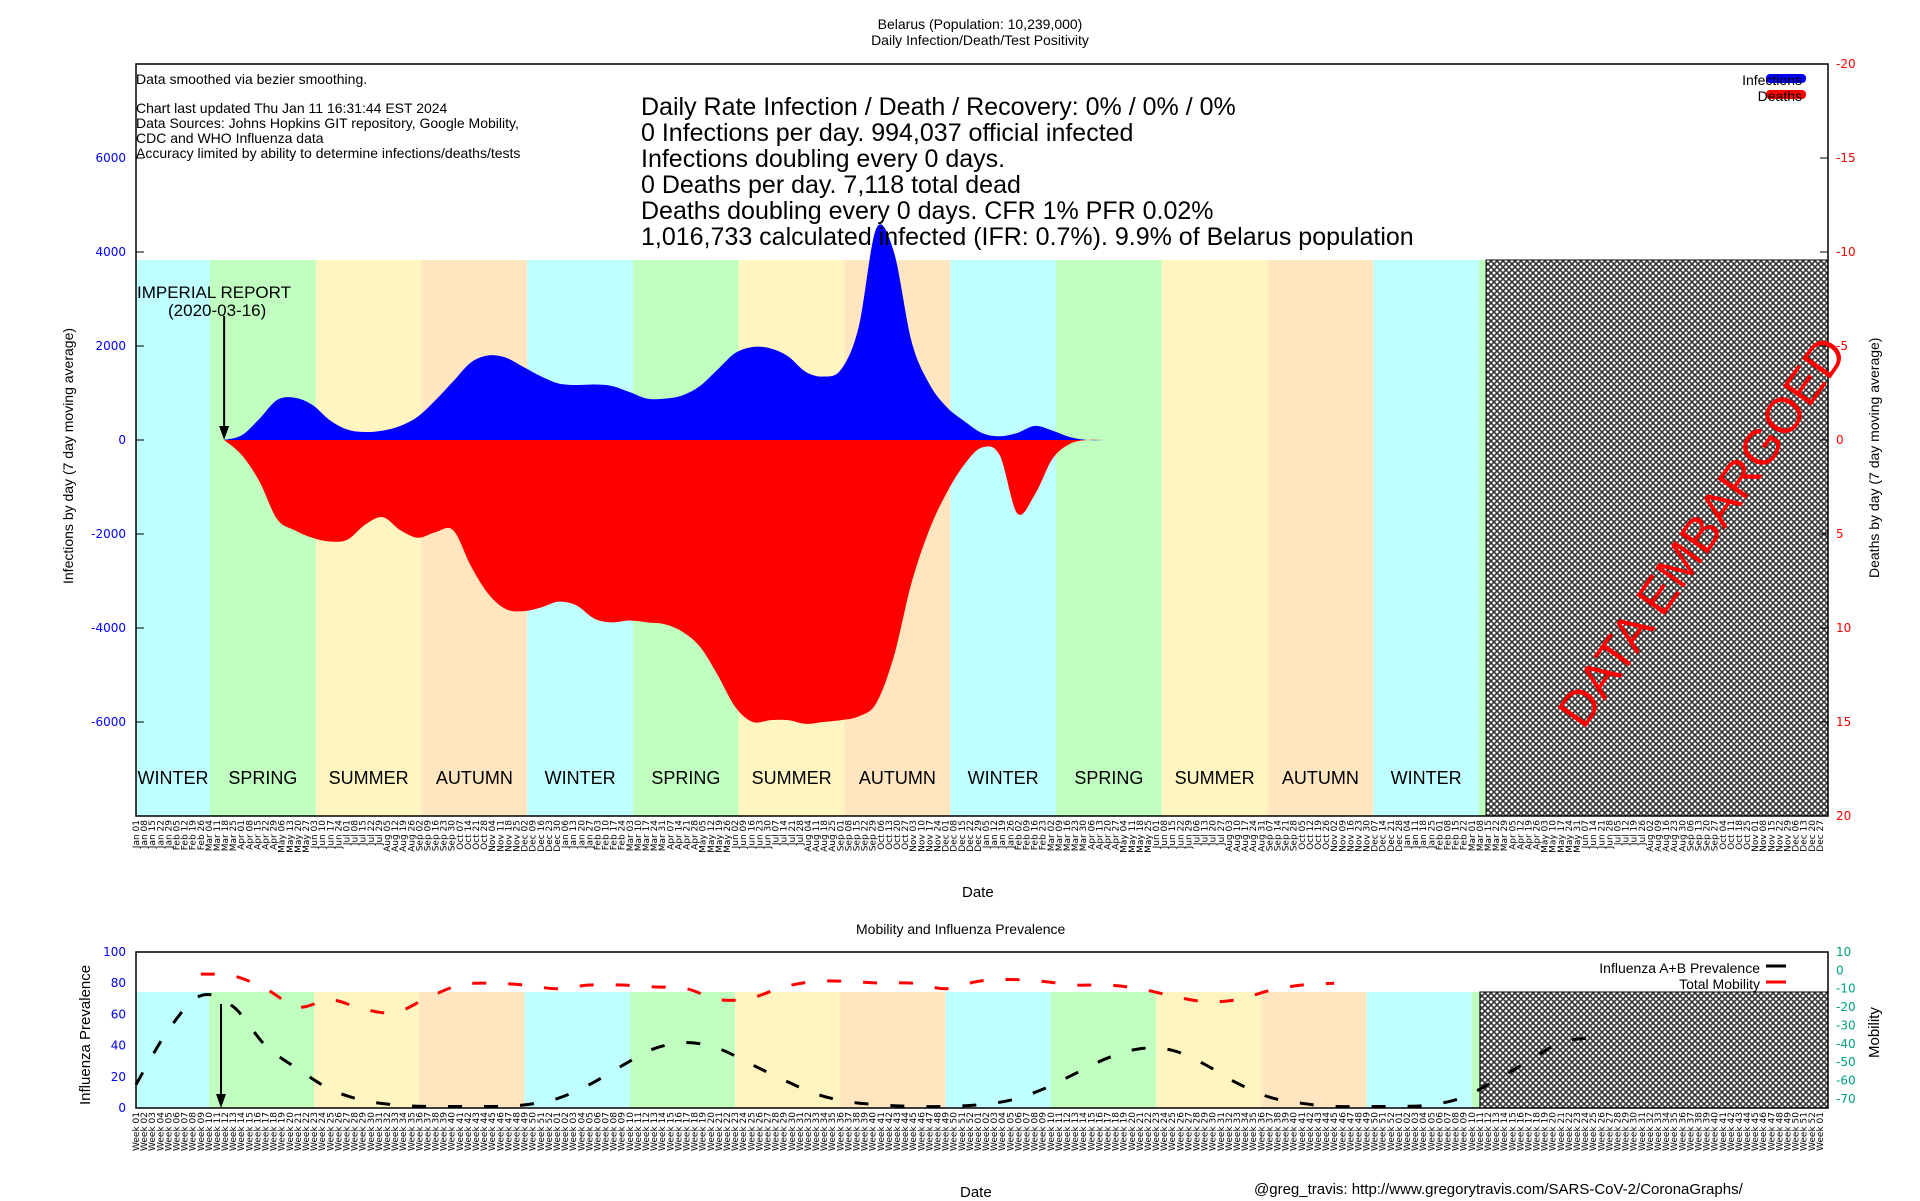 This screenshot has width=1920, height=1201. What do you see at coordinates (971, 836) in the screenshot?
I see `x-tick-label: Dec 22` at bounding box center [971, 836].